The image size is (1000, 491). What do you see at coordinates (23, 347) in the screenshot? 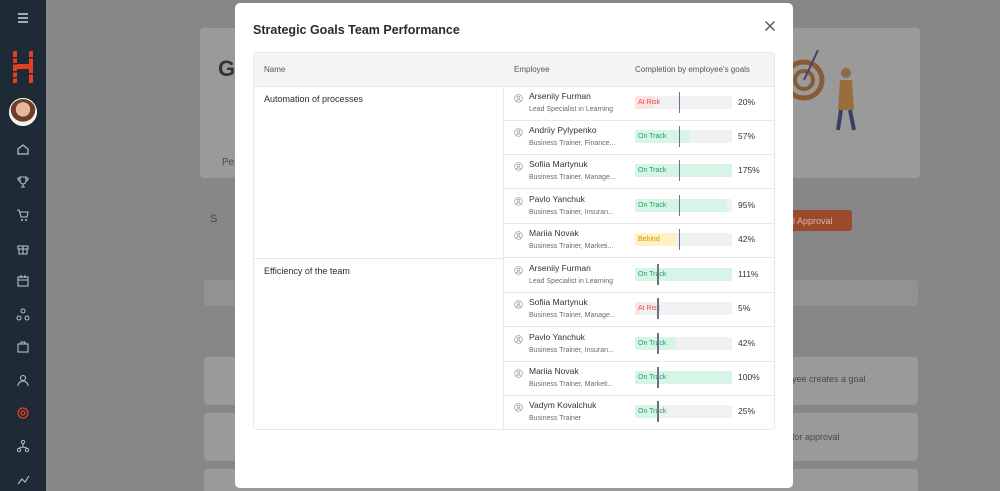
I see `briefcase-icon` at bounding box center [23, 347].